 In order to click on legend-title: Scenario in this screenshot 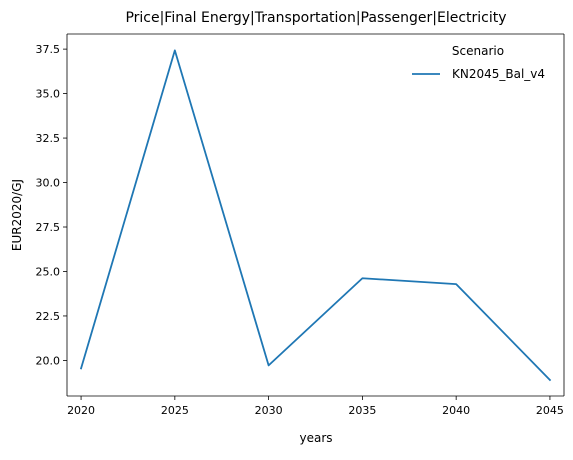, I will do `click(478, 51)`.